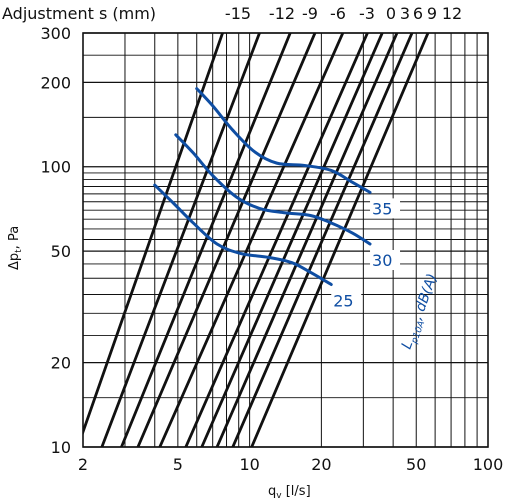 The image size is (516, 504). What do you see at coordinates (310, 13) in the screenshot?
I see `adjustment-label: -9` at bounding box center [310, 13].